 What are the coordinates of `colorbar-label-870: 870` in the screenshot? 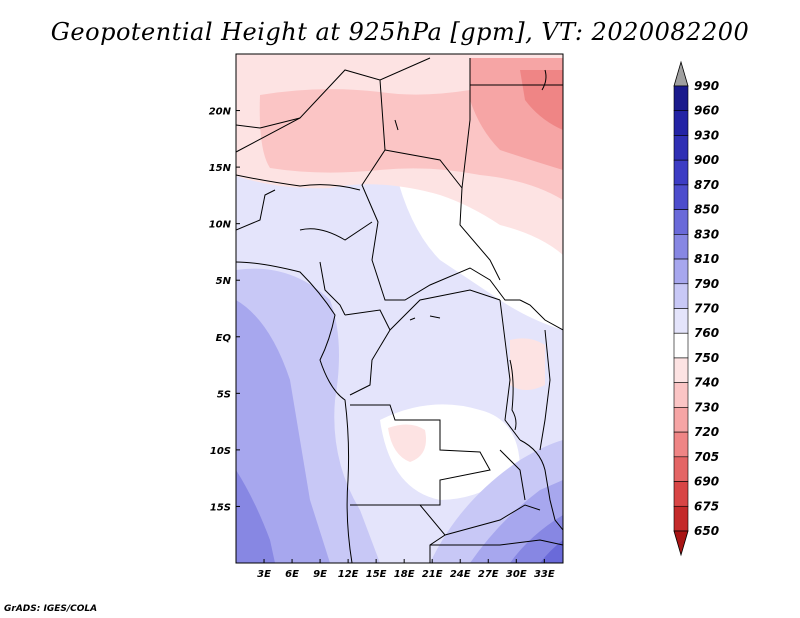 It's located at (706, 185).